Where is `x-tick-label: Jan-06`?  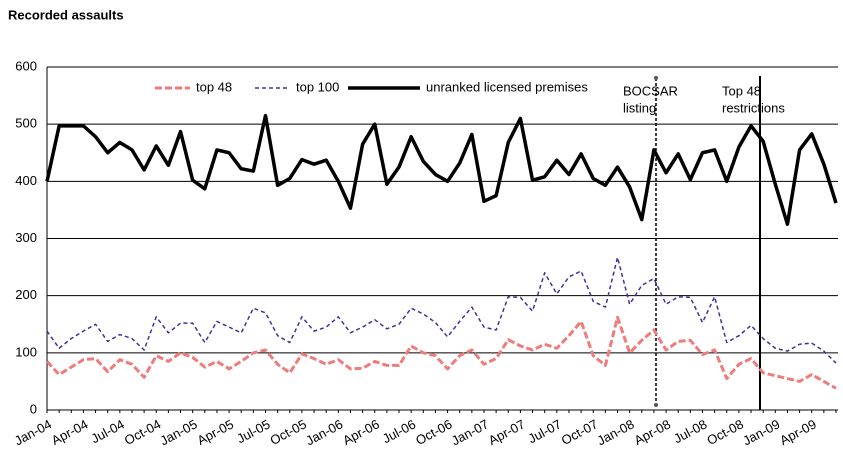 x-tick-label: Jan-06 is located at coordinates (324, 432).